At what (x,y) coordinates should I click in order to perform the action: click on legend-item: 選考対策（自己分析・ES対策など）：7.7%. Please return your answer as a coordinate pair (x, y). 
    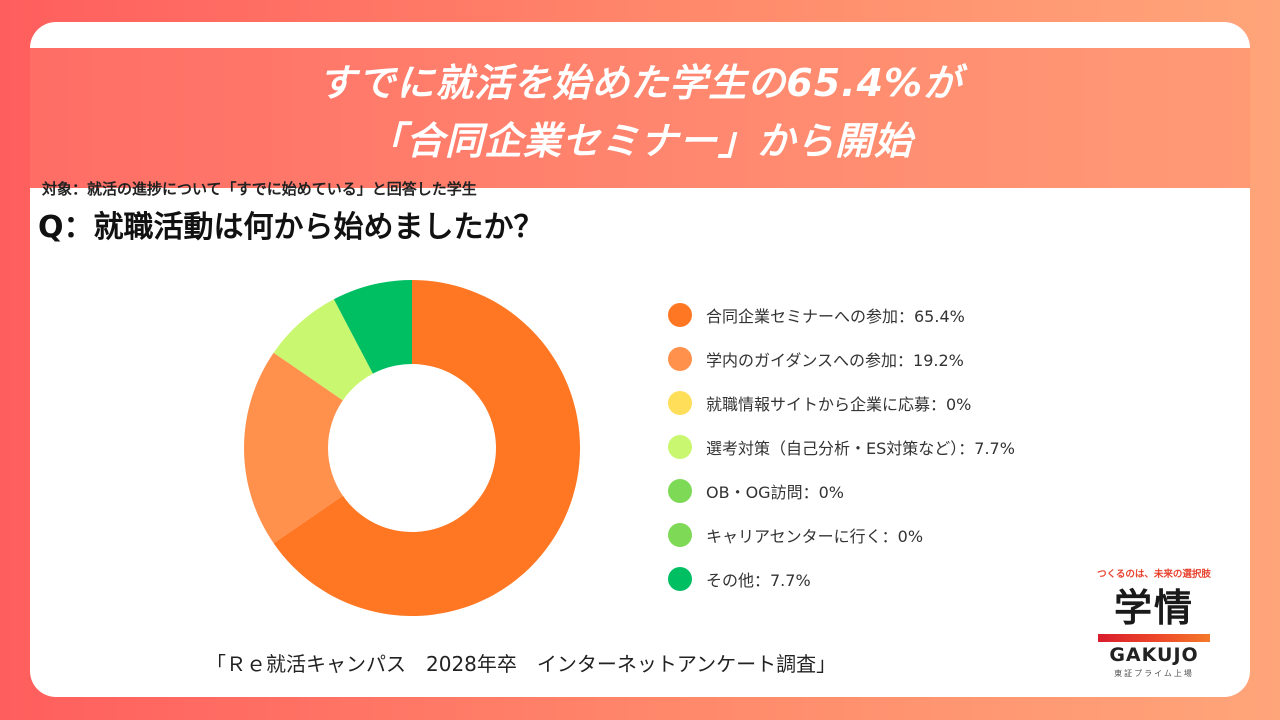
    Looking at the image, I should click on (841, 447).